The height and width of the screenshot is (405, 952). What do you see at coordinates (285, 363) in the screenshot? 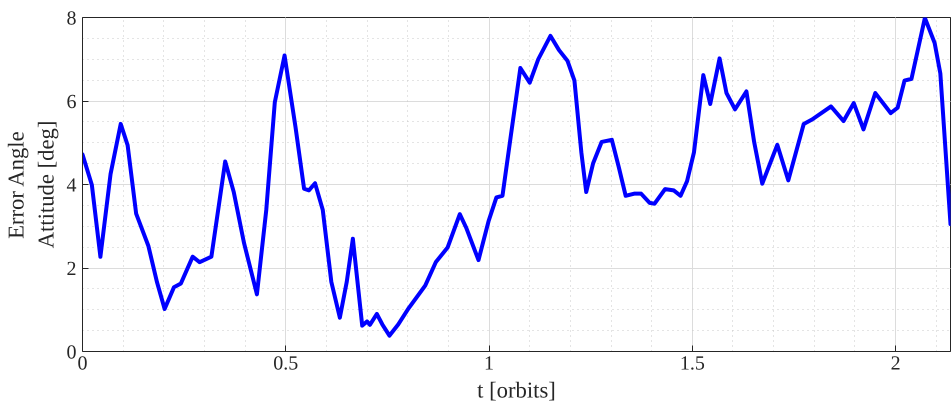
I see `x-tick-label: 0.5` at bounding box center [285, 363].